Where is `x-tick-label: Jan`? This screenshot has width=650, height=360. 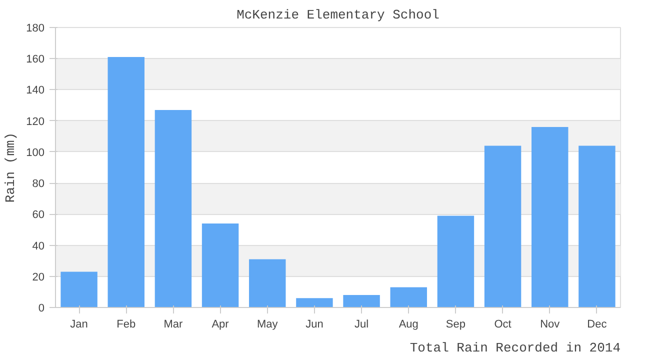 x-tick-label: Jan is located at coordinates (79, 324).